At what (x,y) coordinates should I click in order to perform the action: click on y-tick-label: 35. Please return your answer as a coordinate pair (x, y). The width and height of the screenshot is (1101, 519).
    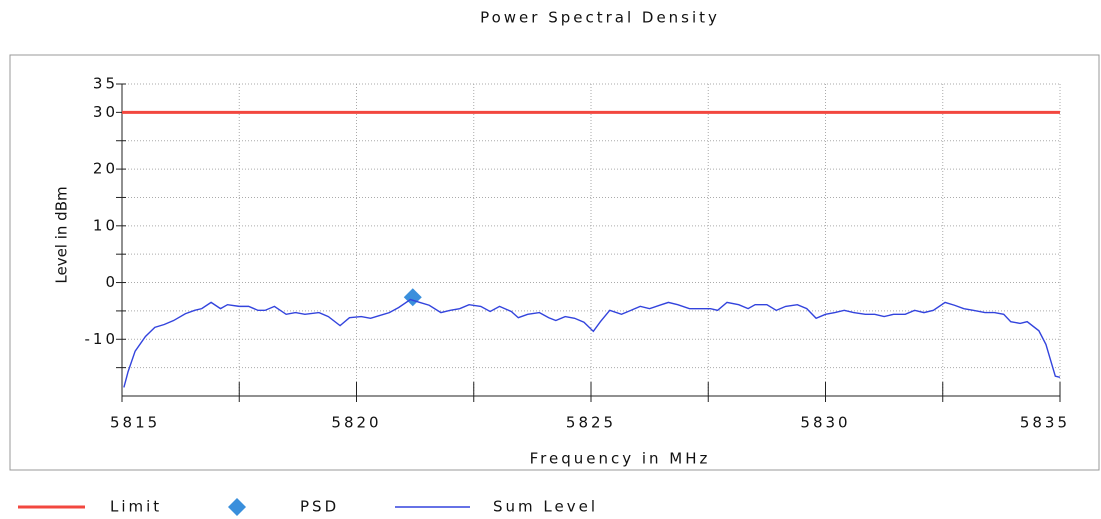
    Looking at the image, I should click on (105, 84).